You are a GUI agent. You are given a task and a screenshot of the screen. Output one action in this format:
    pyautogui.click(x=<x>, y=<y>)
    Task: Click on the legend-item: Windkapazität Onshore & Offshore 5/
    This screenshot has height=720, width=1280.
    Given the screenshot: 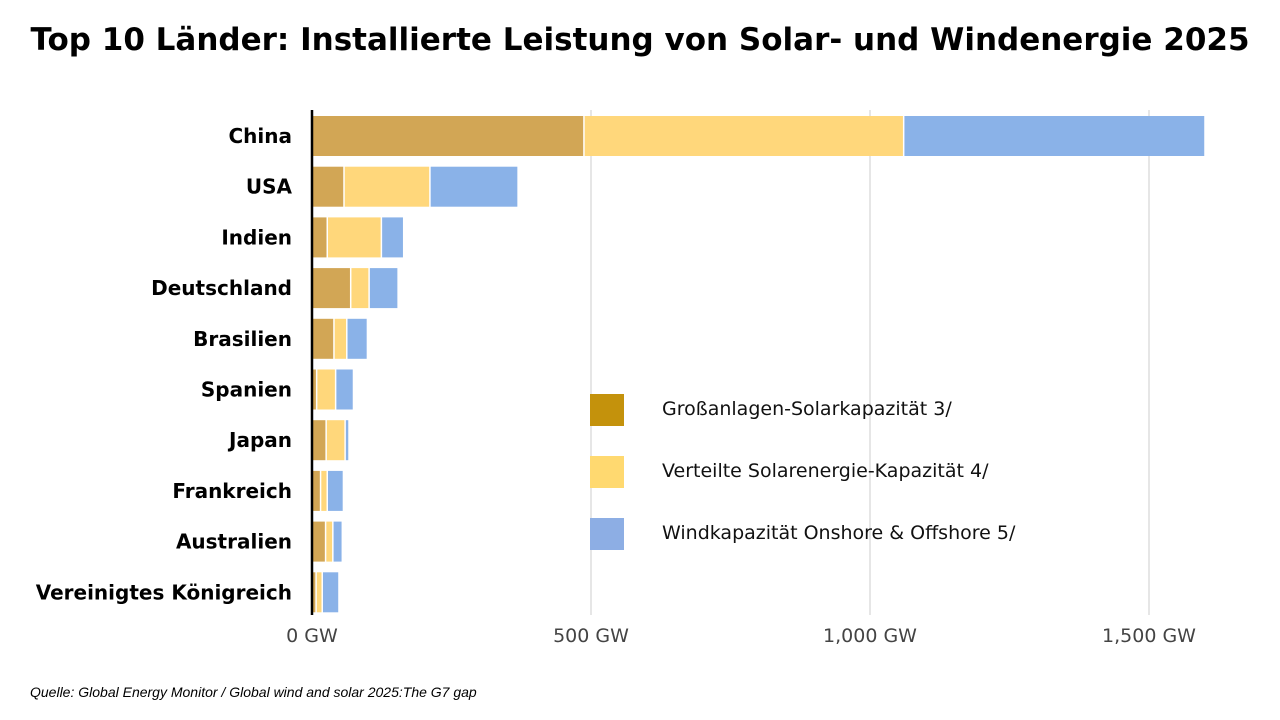 What is the action you would take?
    pyautogui.click(x=875, y=534)
    